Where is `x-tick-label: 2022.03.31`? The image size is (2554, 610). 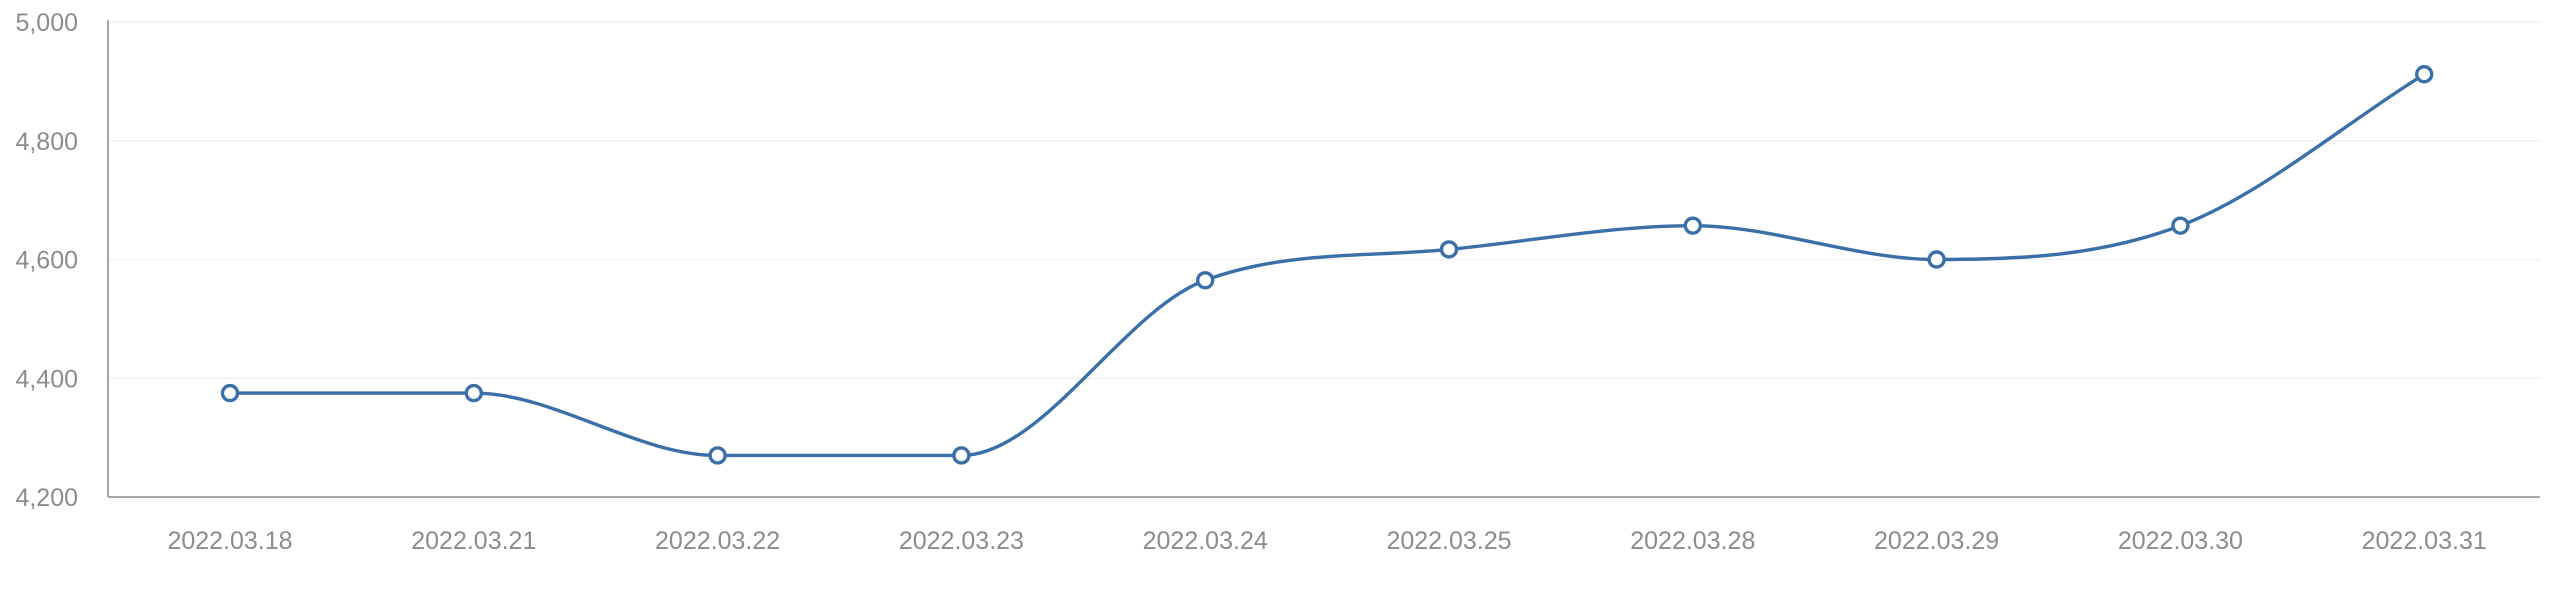 x-tick-label: 2022.03.31 is located at coordinates (2424, 541).